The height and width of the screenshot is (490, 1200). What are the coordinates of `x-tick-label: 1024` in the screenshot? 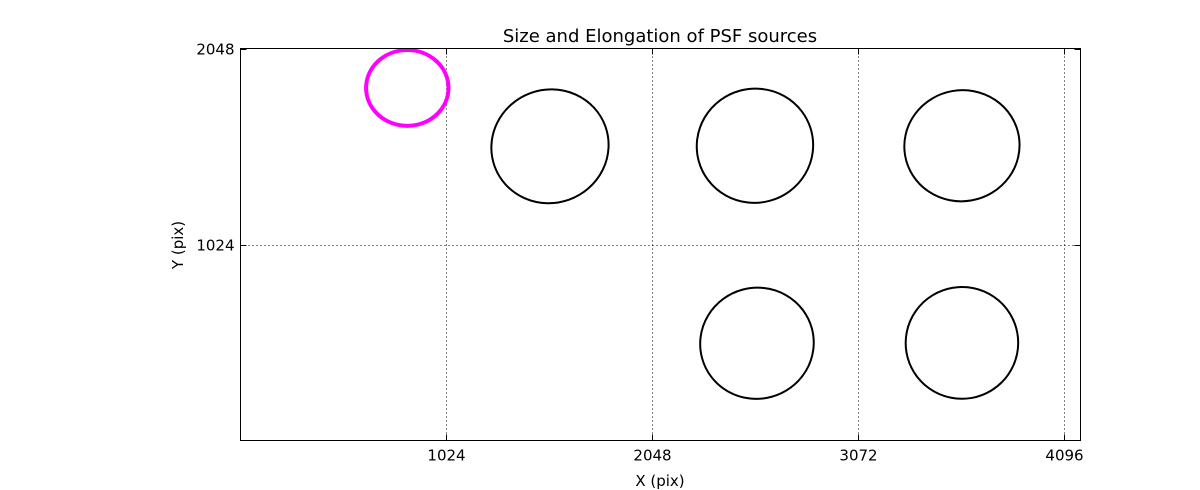 It's located at (446, 456).